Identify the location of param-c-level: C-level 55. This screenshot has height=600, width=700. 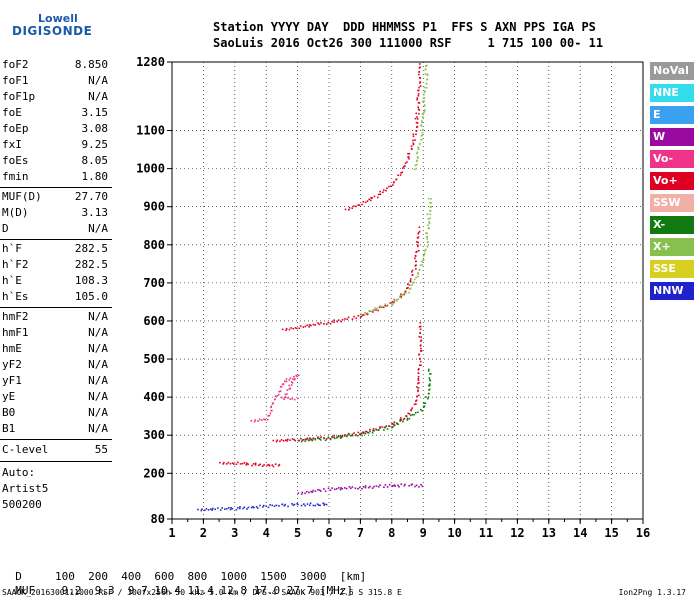
(55, 450).